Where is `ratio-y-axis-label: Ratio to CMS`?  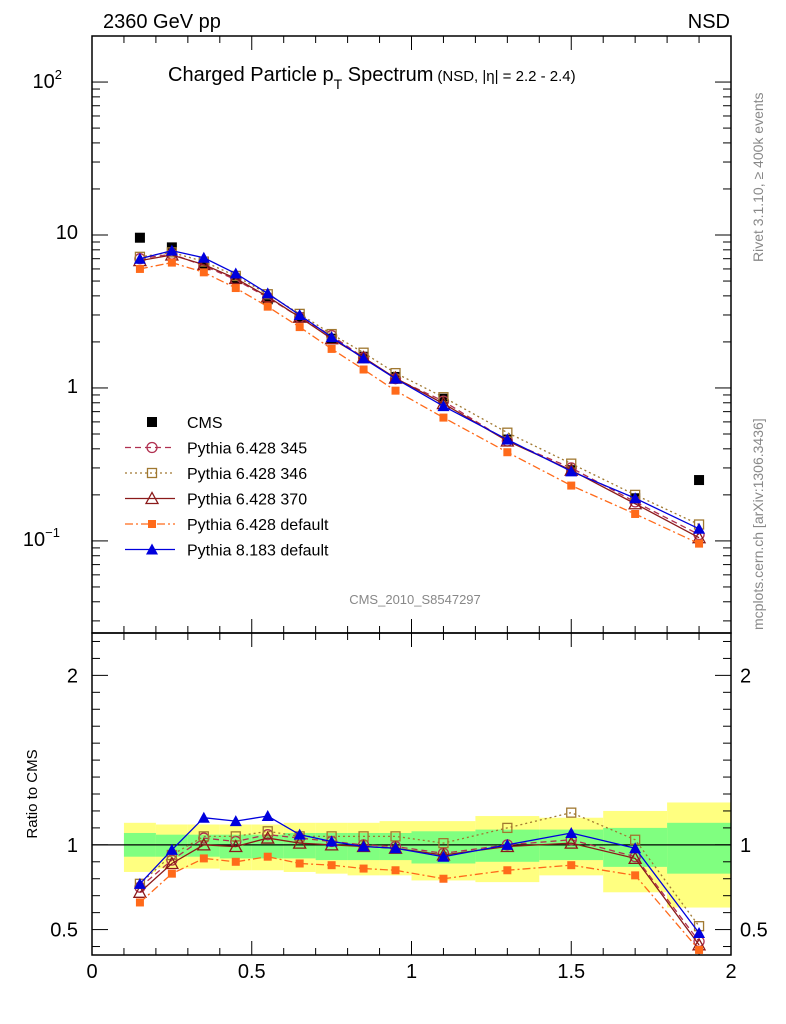
ratio-y-axis-label: Ratio to CMS is located at coordinates (32, 793).